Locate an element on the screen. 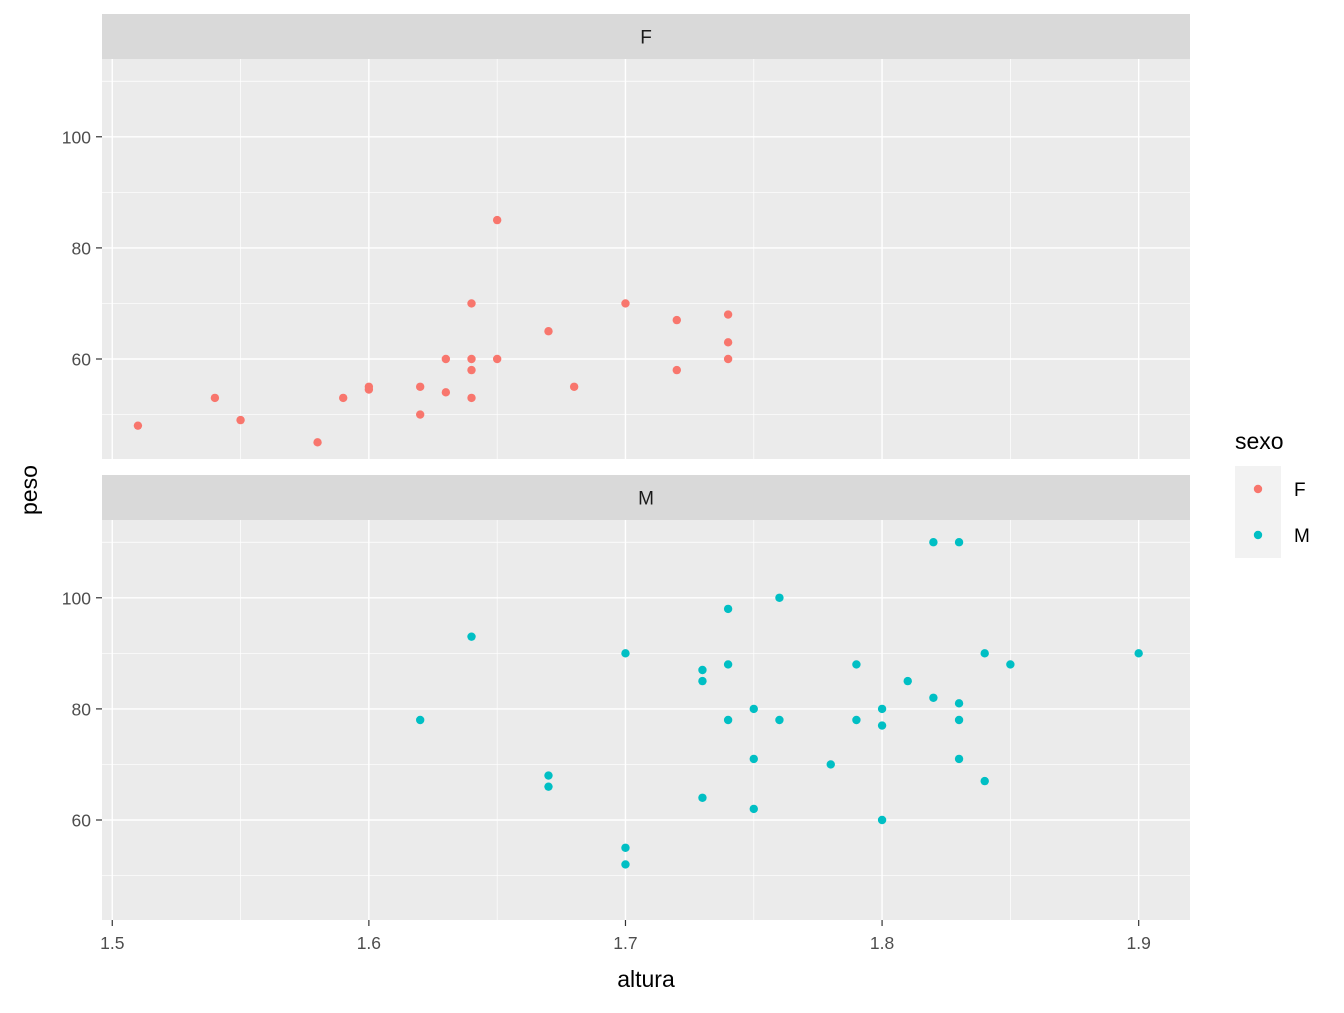 The image size is (1344, 1013). facet-strip-label: F is located at coordinates (646, 38).